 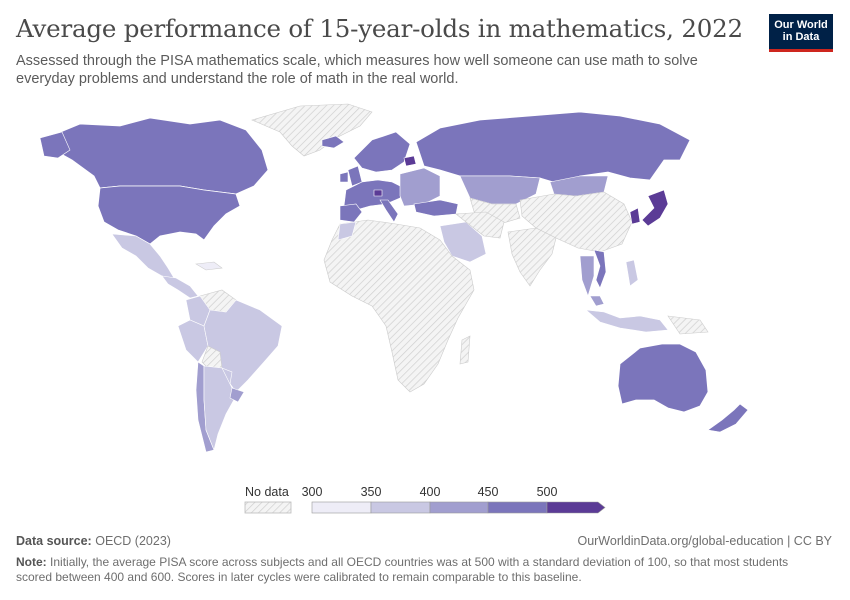 What do you see at coordinates (553, 148) in the screenshot?
I see `country-russia` at bounding box center [553, 148].